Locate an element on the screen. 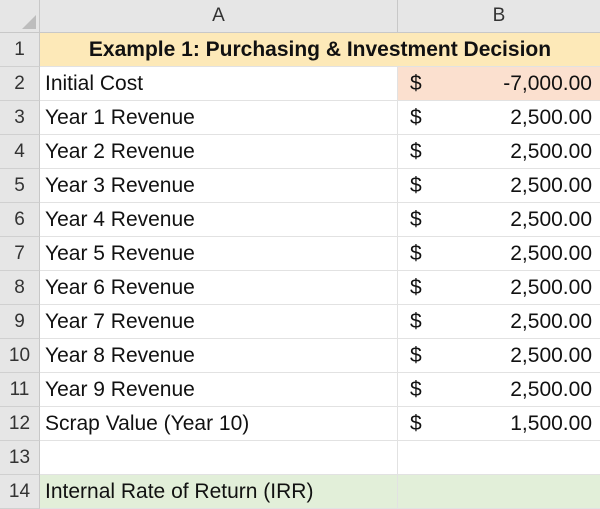 This screenshot has width=600, height=509. row-11: 11 Year 9 Revenue $ 2,500.00 is located at coordinates (300, 390).